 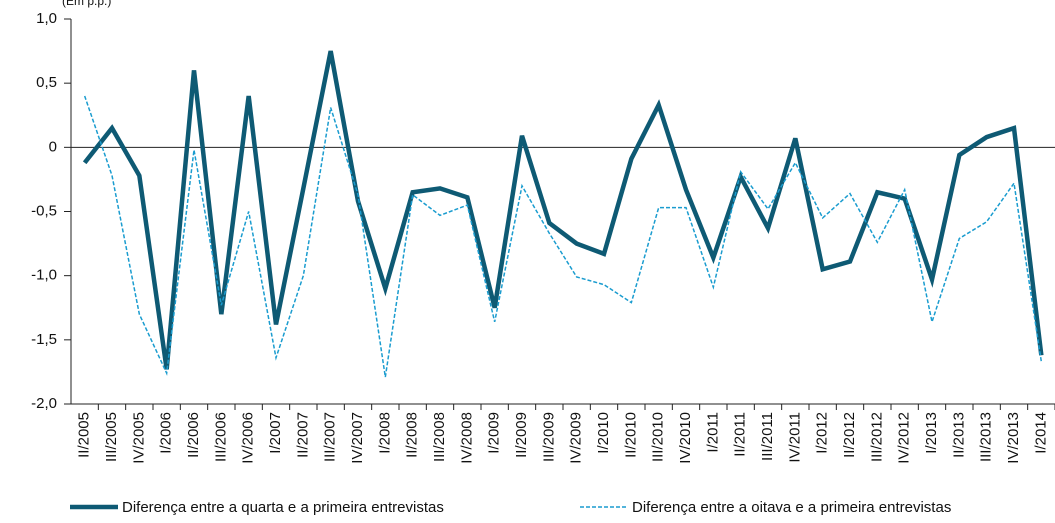 I want to click on x-tick-label: III/2010, so click(x=658, y=437).